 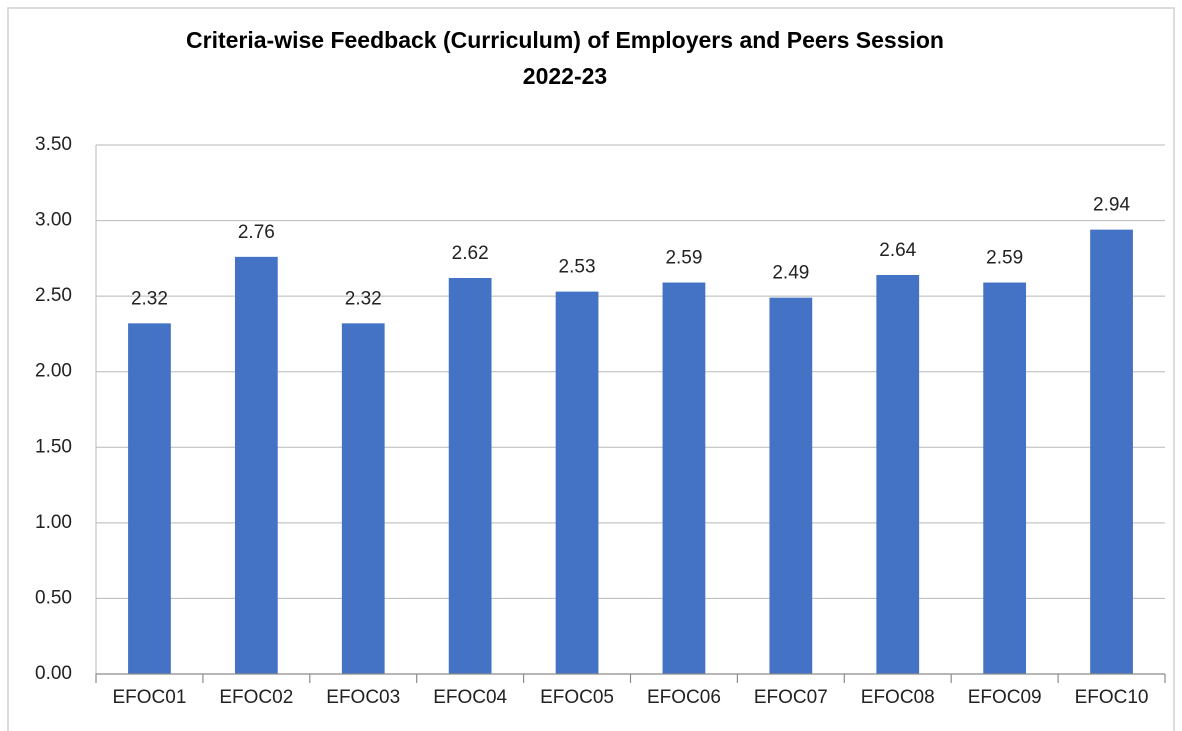 What do you see at coordinates (470, 697) in the screenshot?
I see `x-tick-label: EFOC04` at bounding box center [470, 697].